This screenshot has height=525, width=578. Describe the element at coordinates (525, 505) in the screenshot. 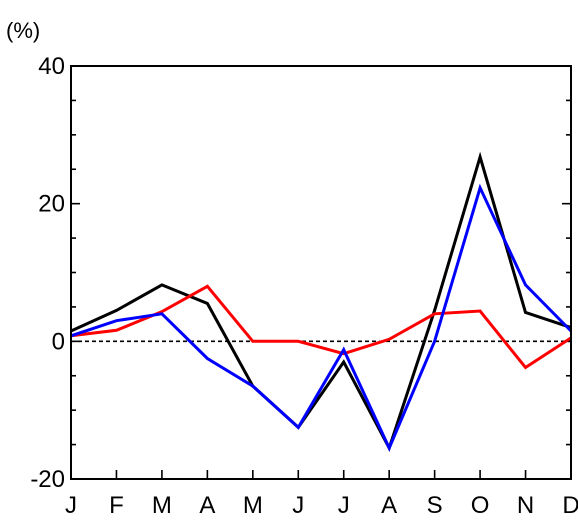

I see `x-tick-label: N` at that location.